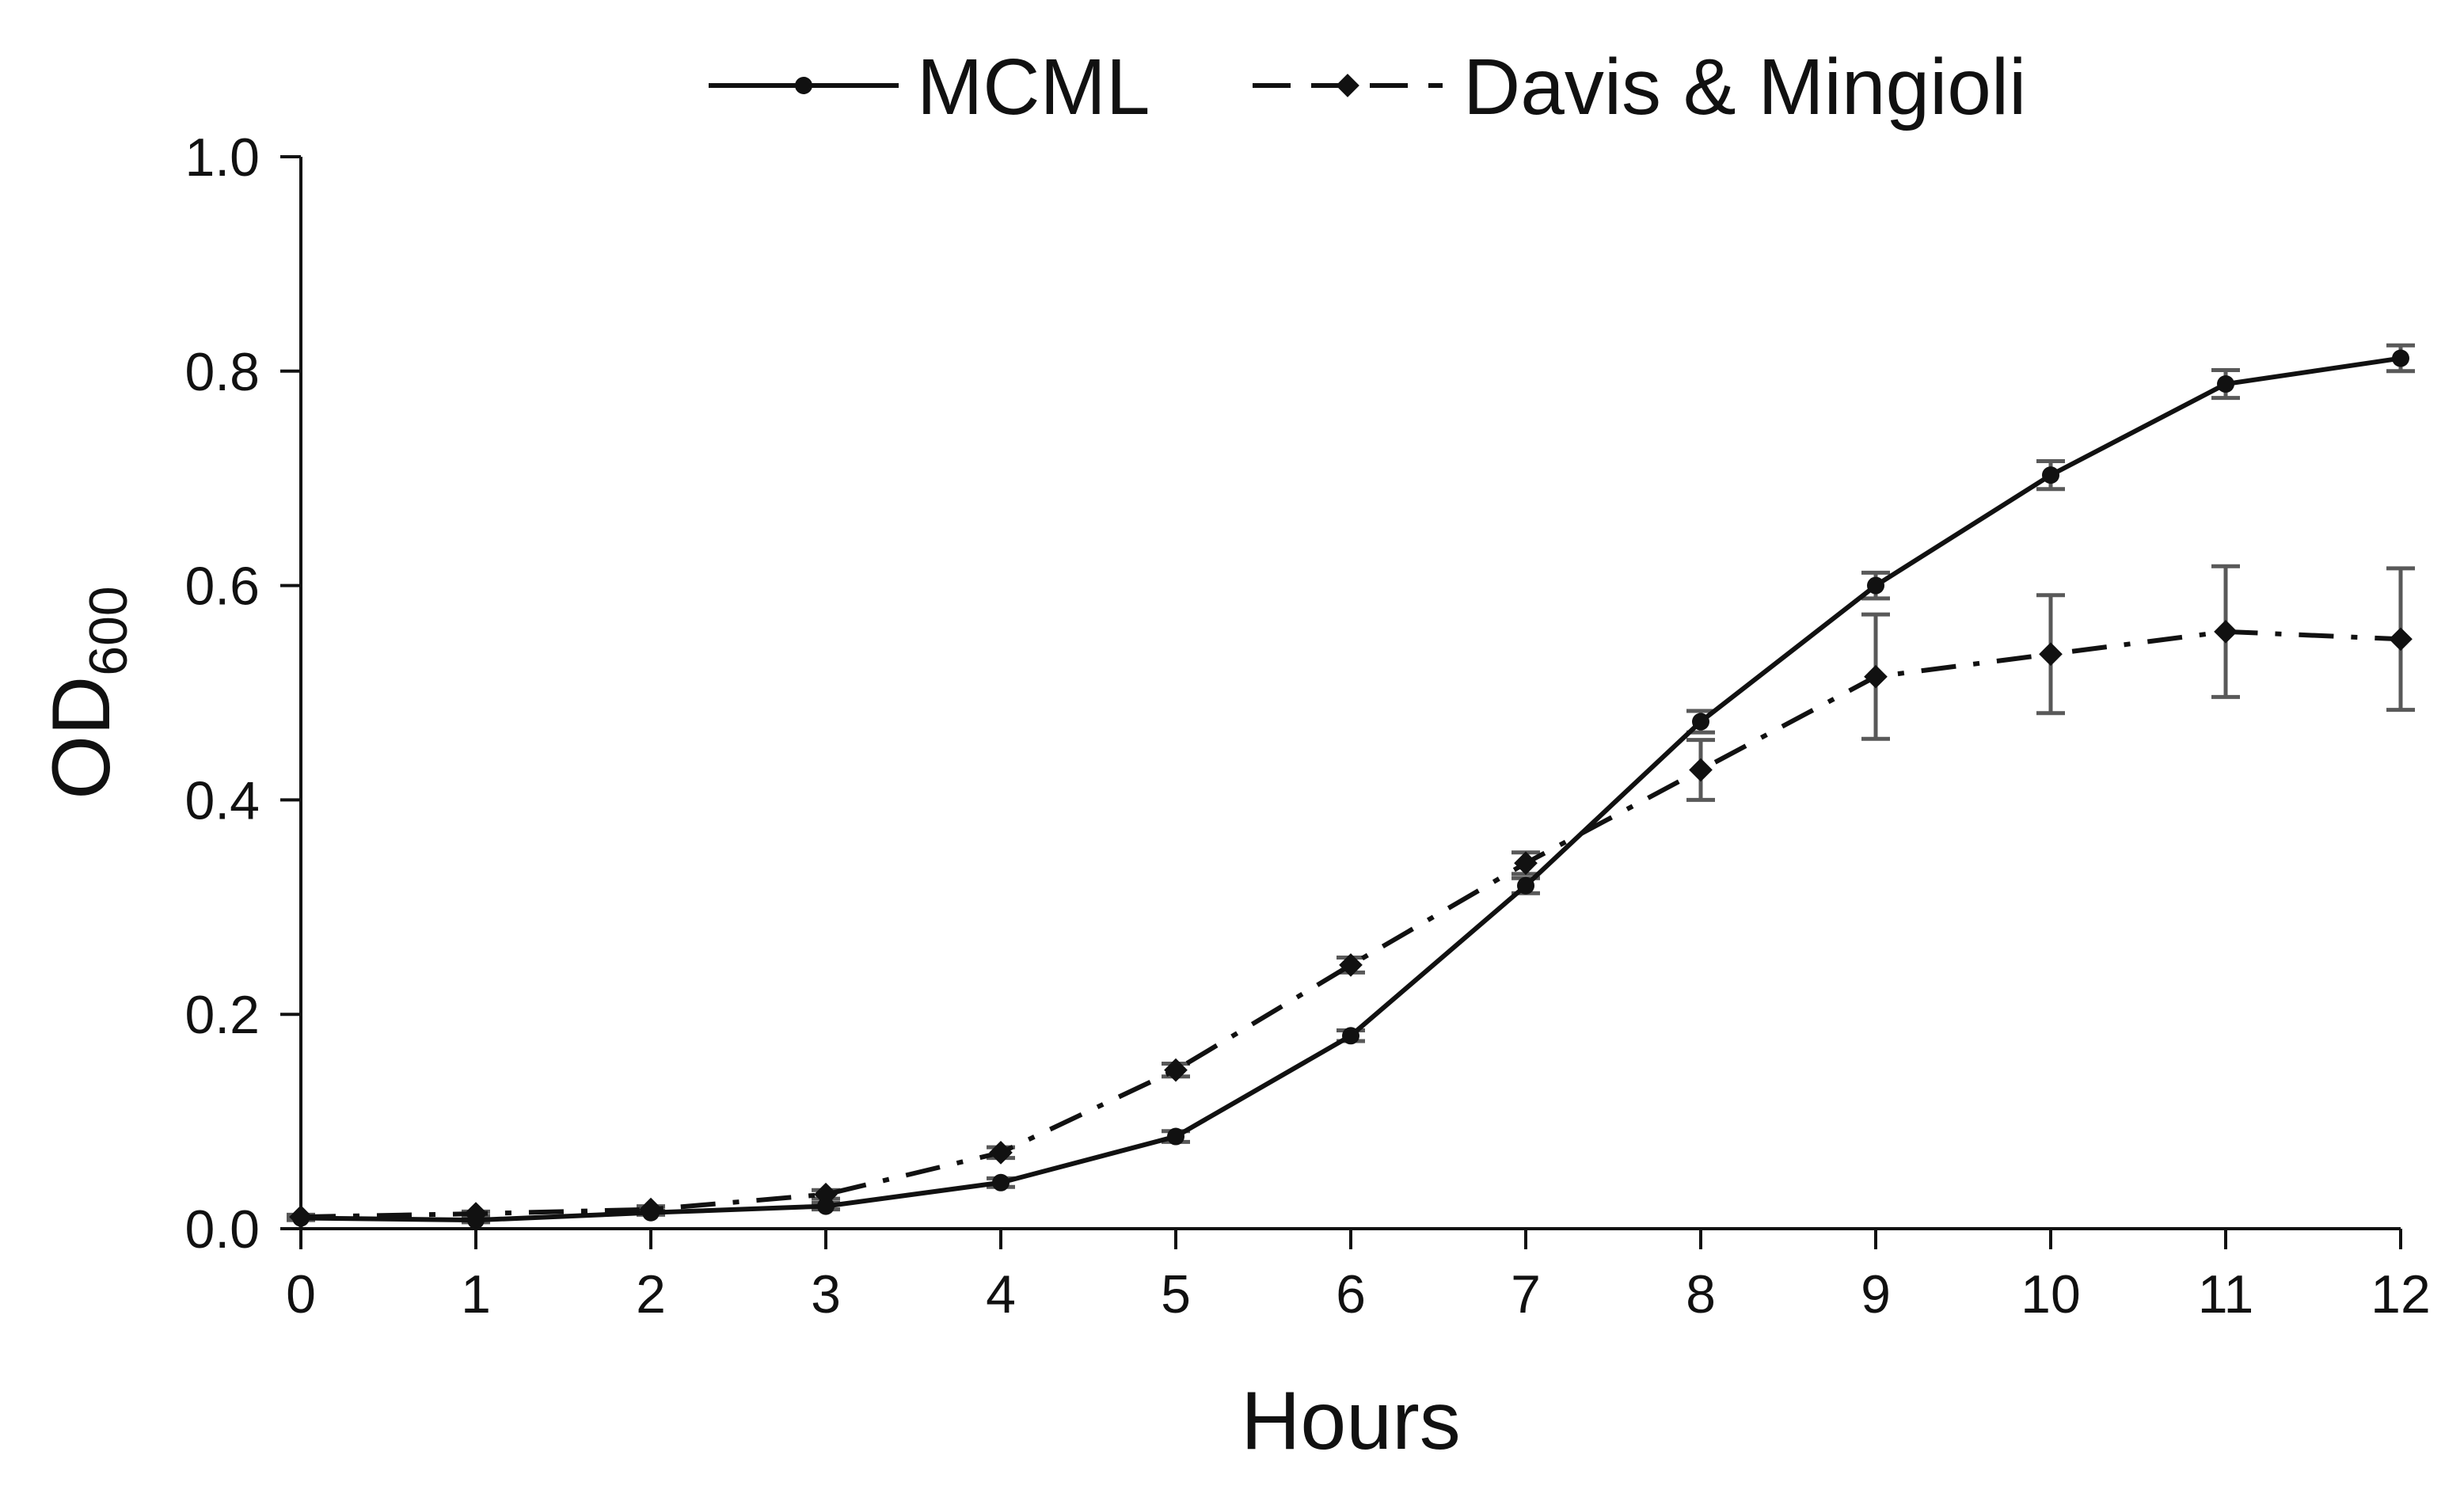 This screenshot has width=2464, height=1486. Describe the element at coordinates (803, 85) in the screenshot. I see `legend-marker-mcml` at that location.